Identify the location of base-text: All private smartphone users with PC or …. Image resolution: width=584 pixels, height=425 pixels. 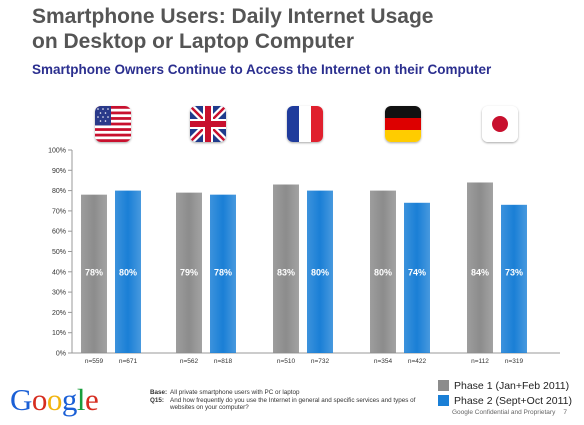
(235, 392).